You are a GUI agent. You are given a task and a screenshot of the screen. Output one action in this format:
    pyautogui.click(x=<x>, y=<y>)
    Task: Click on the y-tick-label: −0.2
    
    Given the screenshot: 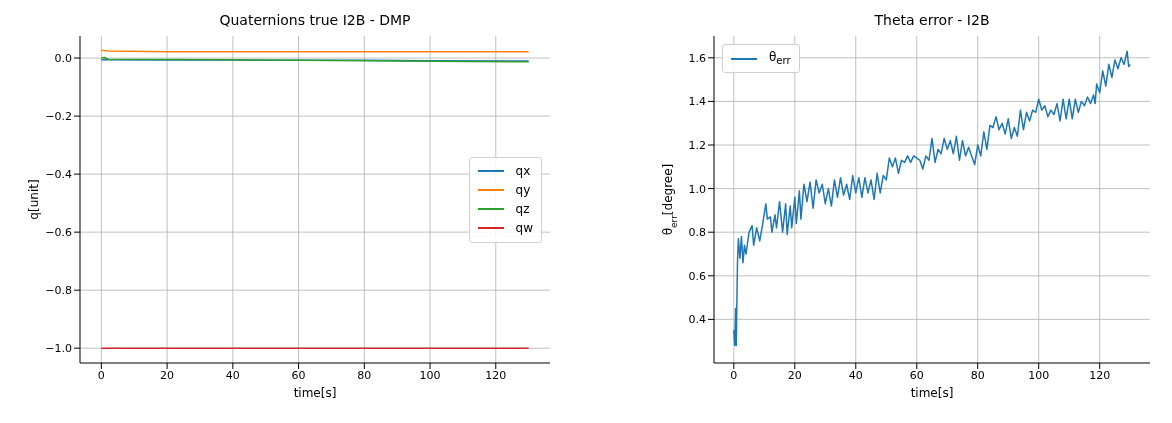 What is the action you would take?
    pyautogui.click(x=58, y=116)
    